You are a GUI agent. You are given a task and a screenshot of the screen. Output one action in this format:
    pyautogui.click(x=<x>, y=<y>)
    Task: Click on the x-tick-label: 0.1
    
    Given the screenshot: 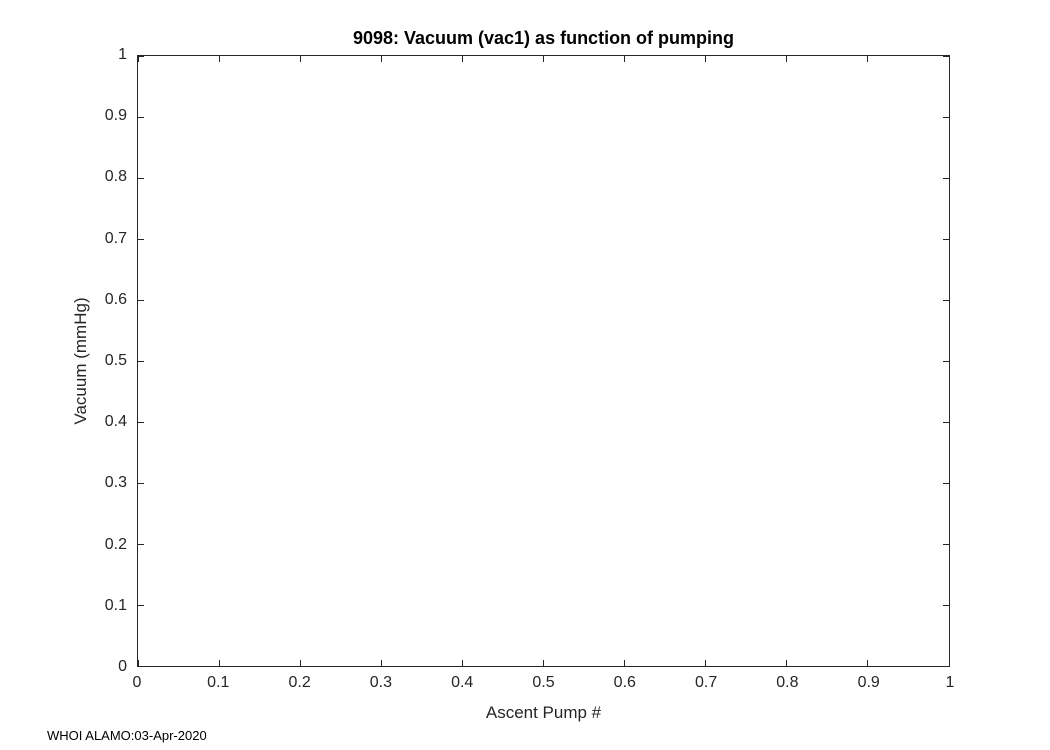 What is the action you would take?
    pyautogui.click(x=218, y=682)
    